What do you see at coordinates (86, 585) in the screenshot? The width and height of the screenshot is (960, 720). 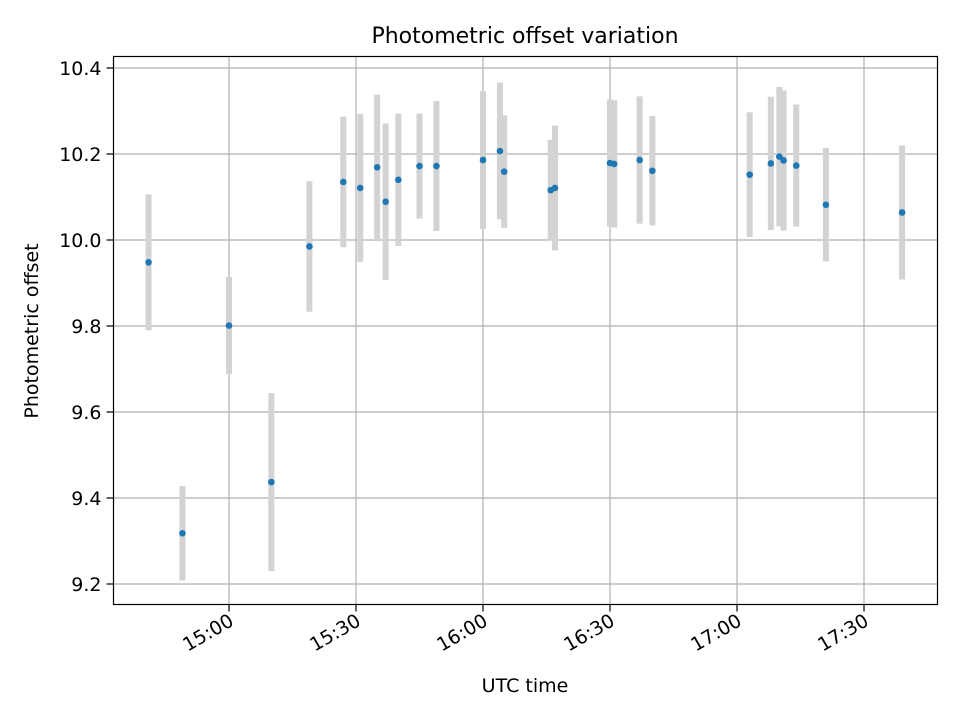 I see `y-tick-label: 9.2` at bounding box center [86, 585].